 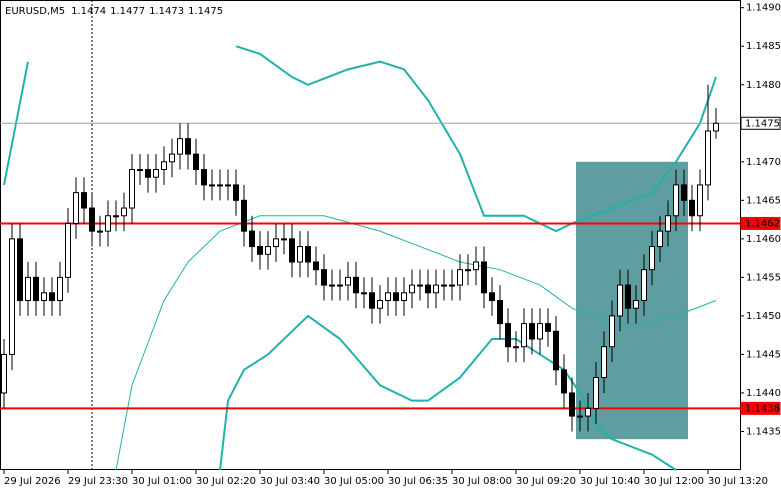 What do you see at coordinates (290, 481) in the screenshot?
I see `x-tick-label: 30 Jul 03:40` at bounding box center [290, 481].